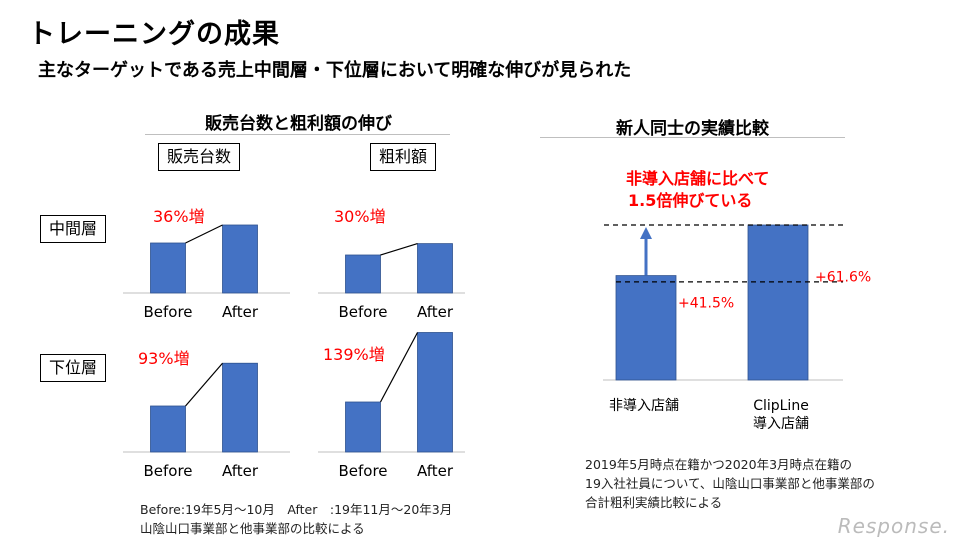 Image resolution: width=968 pixels, height=544 pixels. What do you see at coordinates (690, 200) in the screenshot?
I see `callout-line-2: 1.5倍伸びている` at bounding box center [690, 200].